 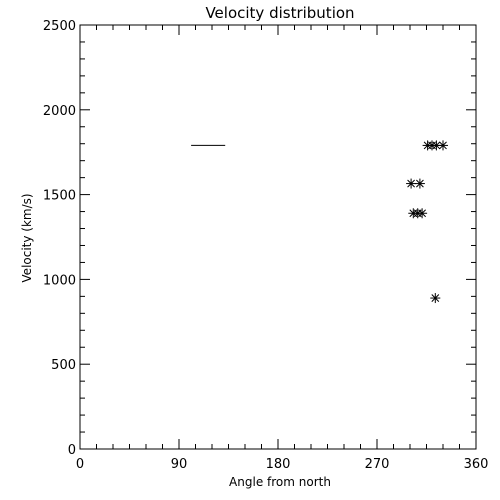 I want to click on x-tick-label: 0, so click(x=80, y=464).